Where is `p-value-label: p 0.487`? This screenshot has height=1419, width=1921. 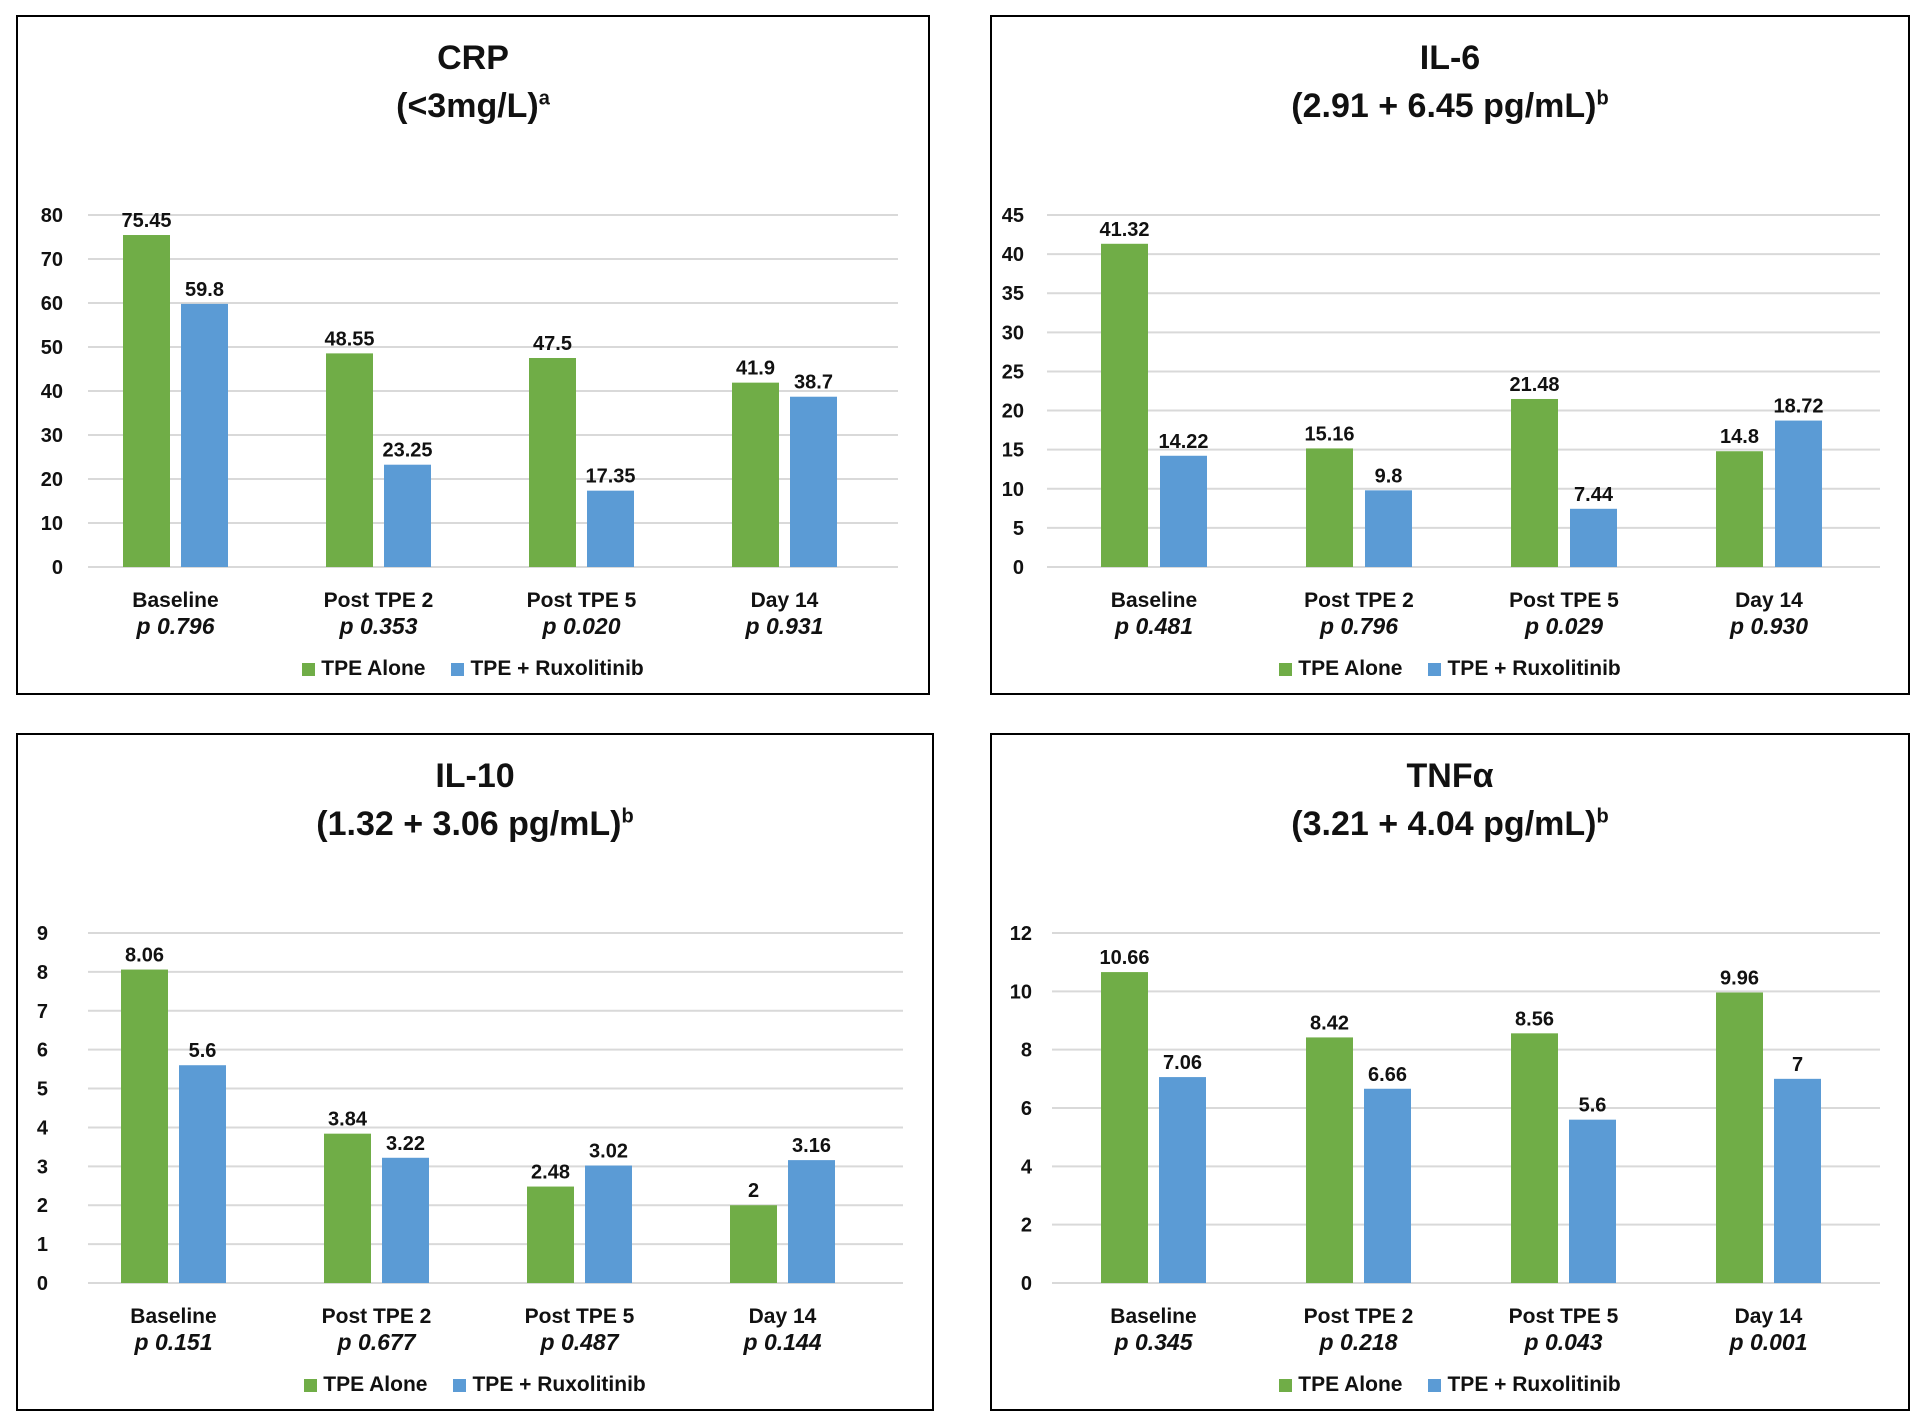 p-value-label: p 0.487 is located at coordinates (580, 1342).